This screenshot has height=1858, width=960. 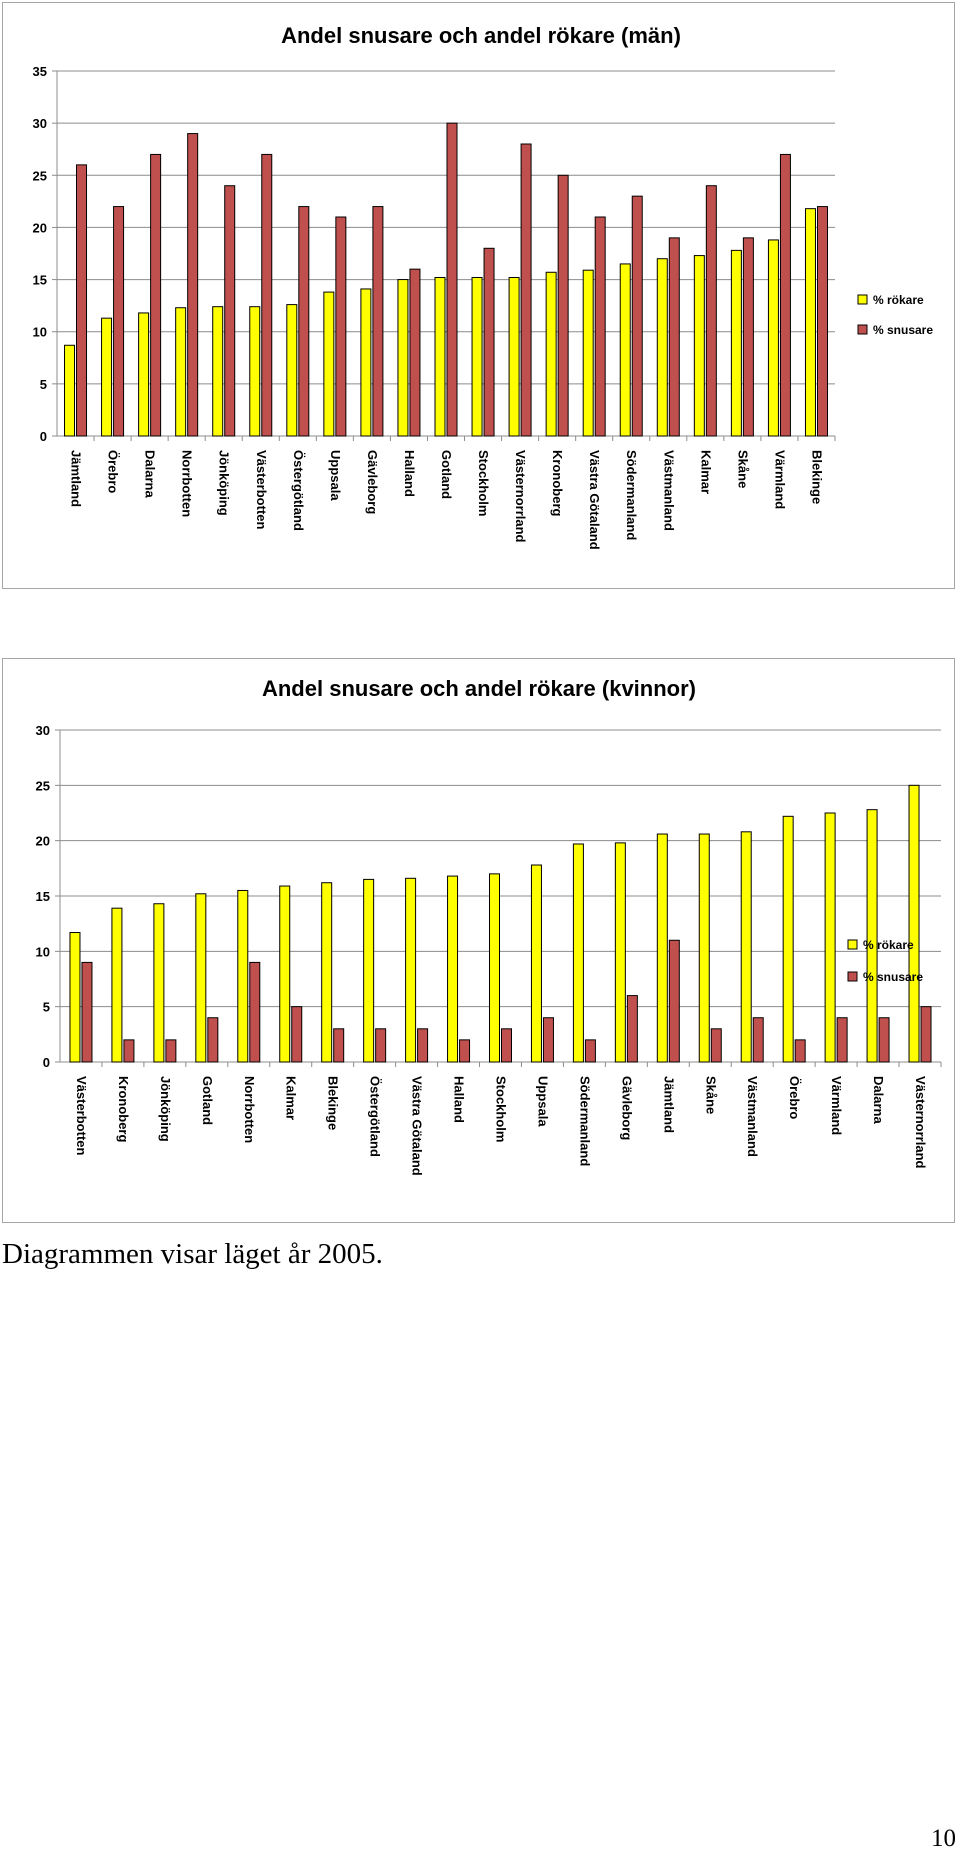 What do you see at coordinates (201, 978) in the screenshot?
I see `bar-rökare-gotland` at bounding box center [201, 978].